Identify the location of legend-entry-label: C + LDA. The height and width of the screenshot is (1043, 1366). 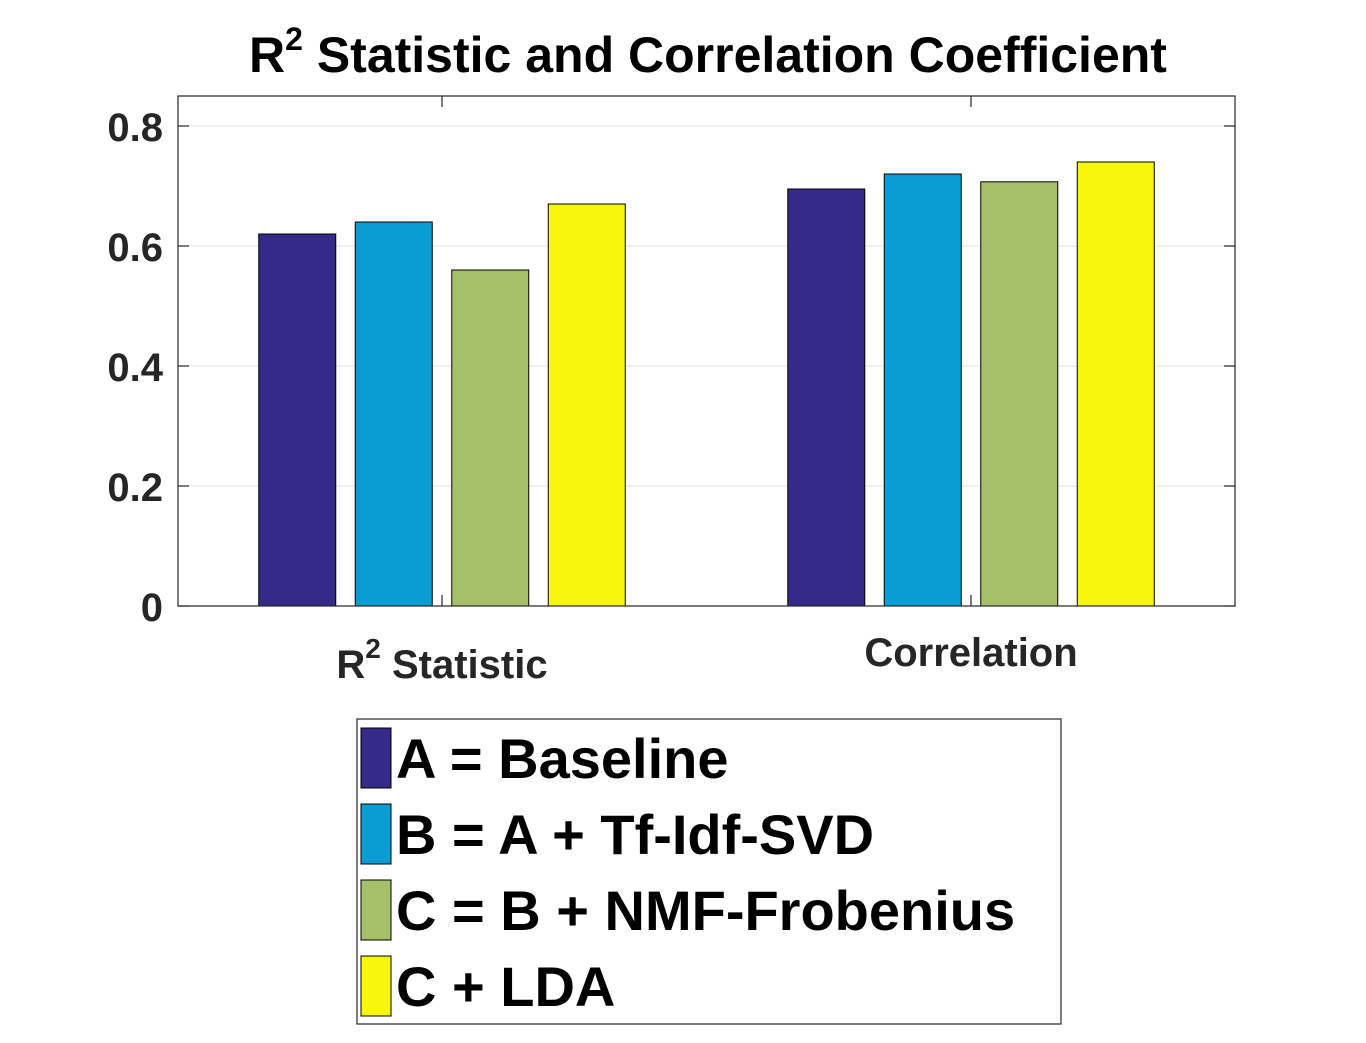
(505, 986).